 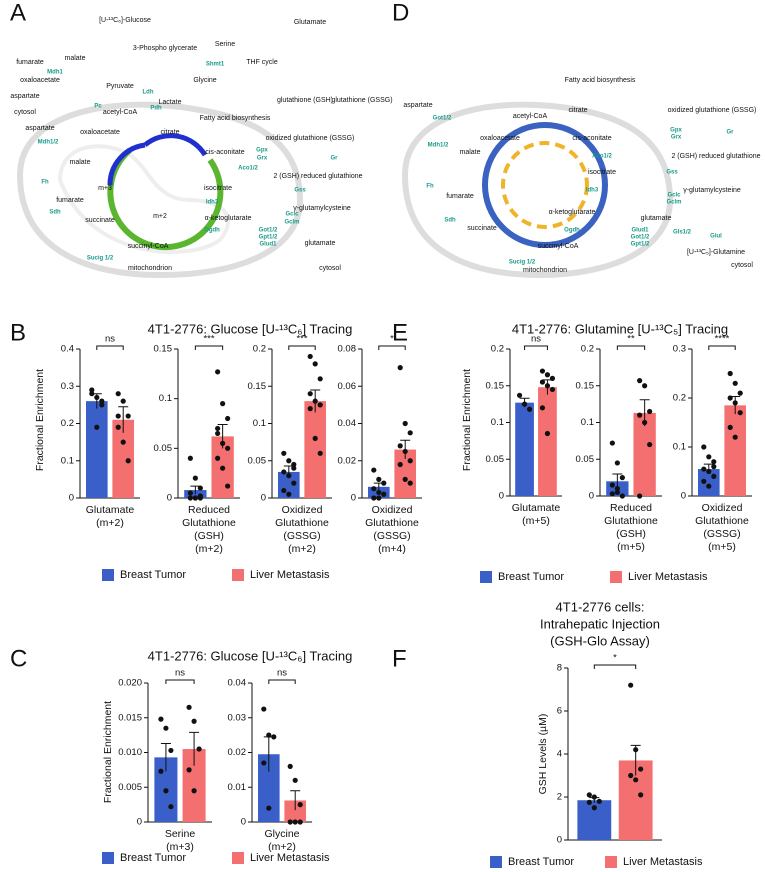 What do you see at coordinates (400, 13) in the screenshot?
I see `panel-letter: D` at bounding box center [400, 13].